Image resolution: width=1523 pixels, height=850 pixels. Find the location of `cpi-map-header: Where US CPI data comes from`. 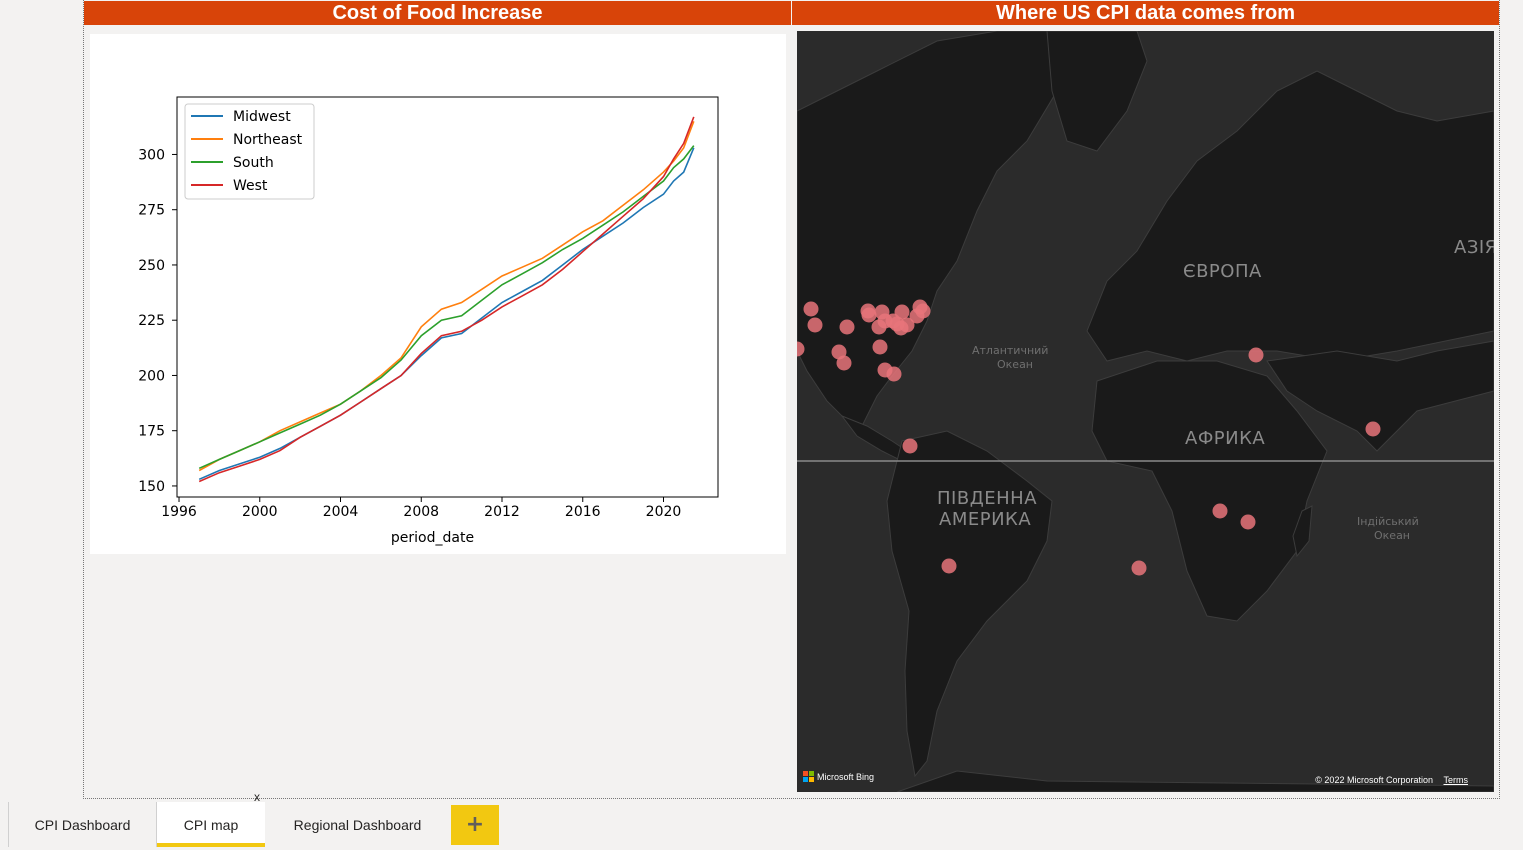

cpi-map-header: Where US CPI data comes from is located at coordinates (1145, 13).